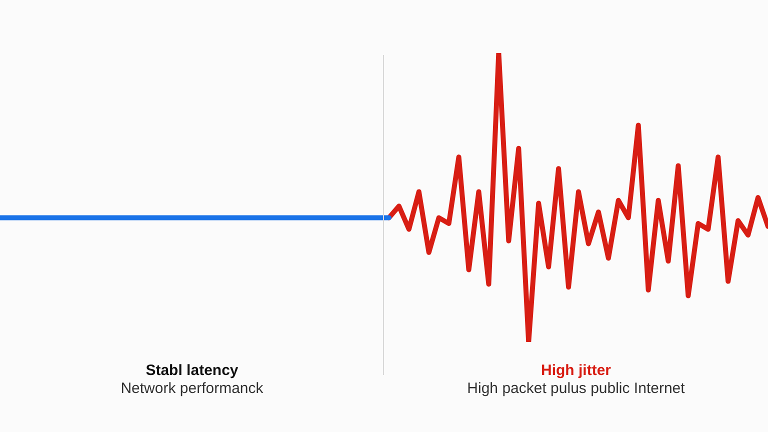 The image size is (768, 432). I want to click on text: High jitter, so click(576, 370).